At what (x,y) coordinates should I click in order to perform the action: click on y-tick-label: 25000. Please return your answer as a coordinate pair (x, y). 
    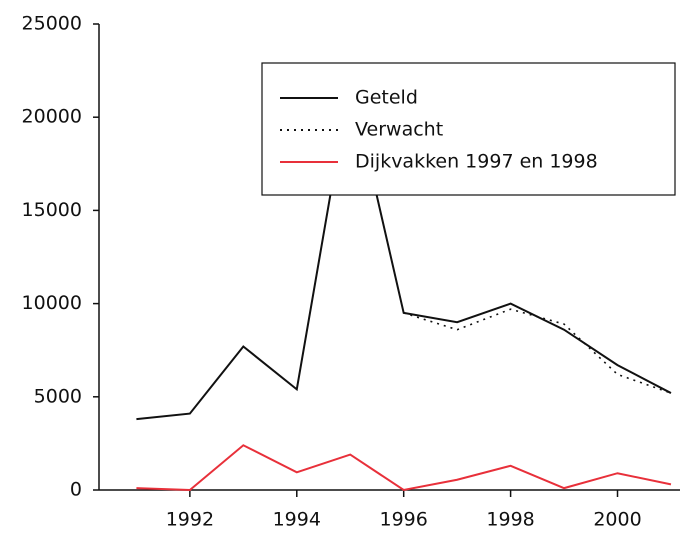
    Looking at the image, I should click on (52, 24).